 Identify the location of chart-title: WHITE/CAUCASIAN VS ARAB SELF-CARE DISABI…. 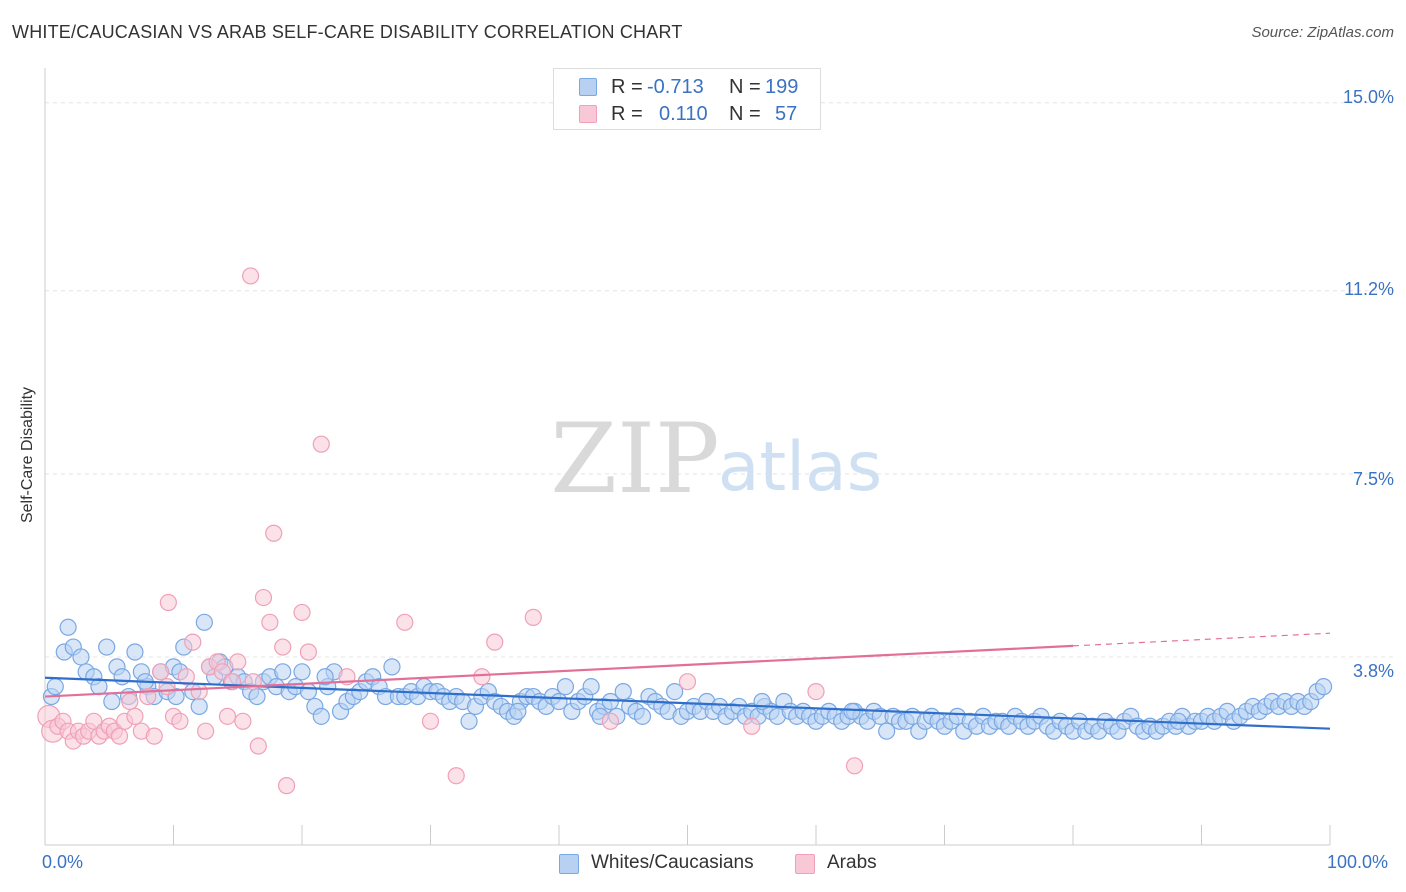
(347, 32).